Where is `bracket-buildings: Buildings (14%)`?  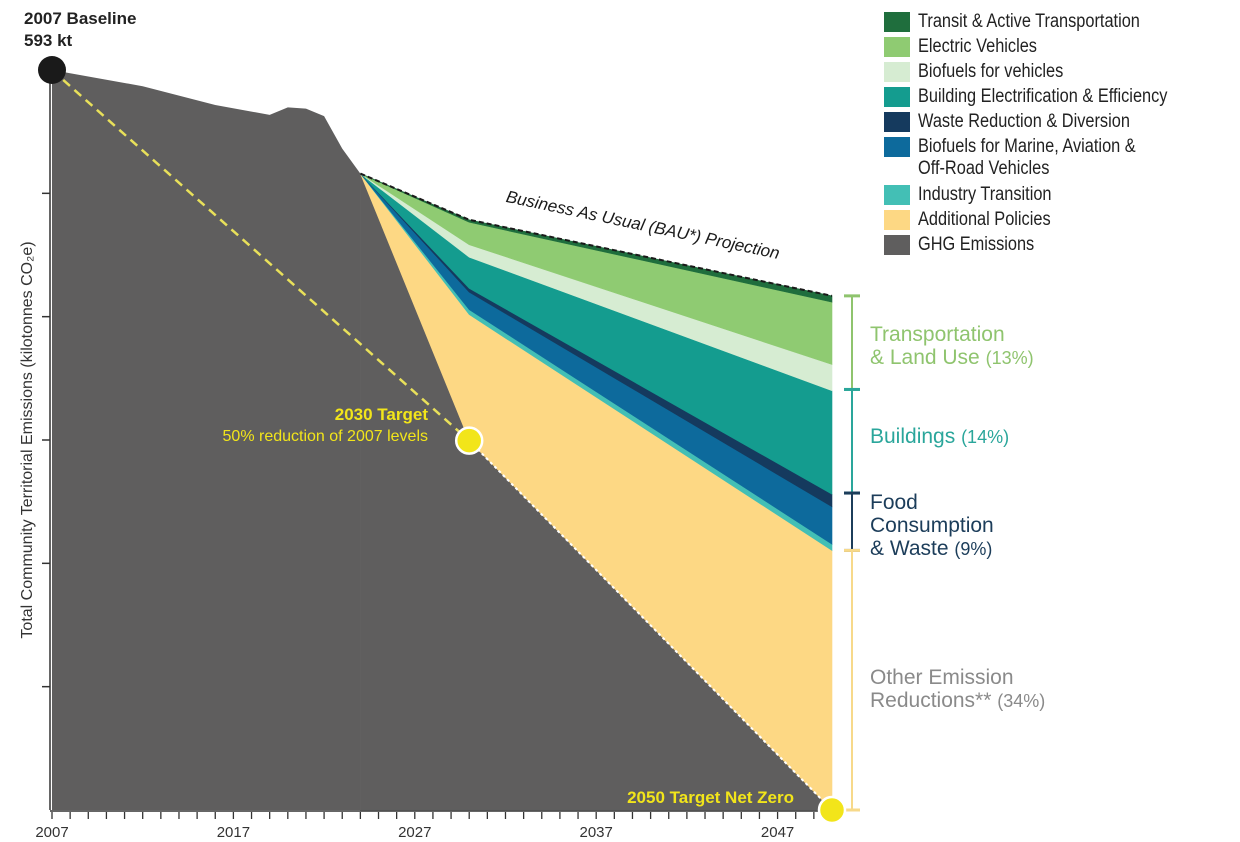
bracket-buildings: Buildings (14%) is located at coordinates (926, 441).